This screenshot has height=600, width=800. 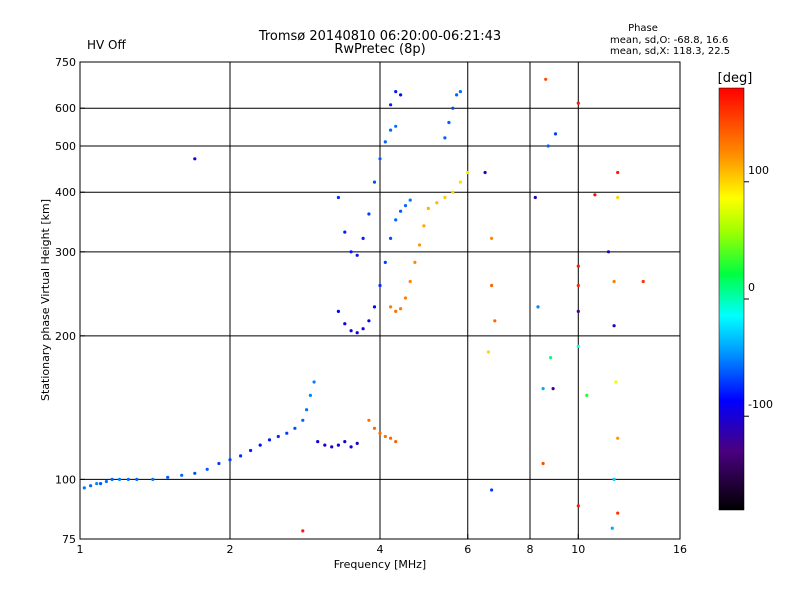 What do you see at coordinates (380, 564) in the screenshot?
I see `x-axis-title: Frequency [MHz]` at bounding box center [380, 564].